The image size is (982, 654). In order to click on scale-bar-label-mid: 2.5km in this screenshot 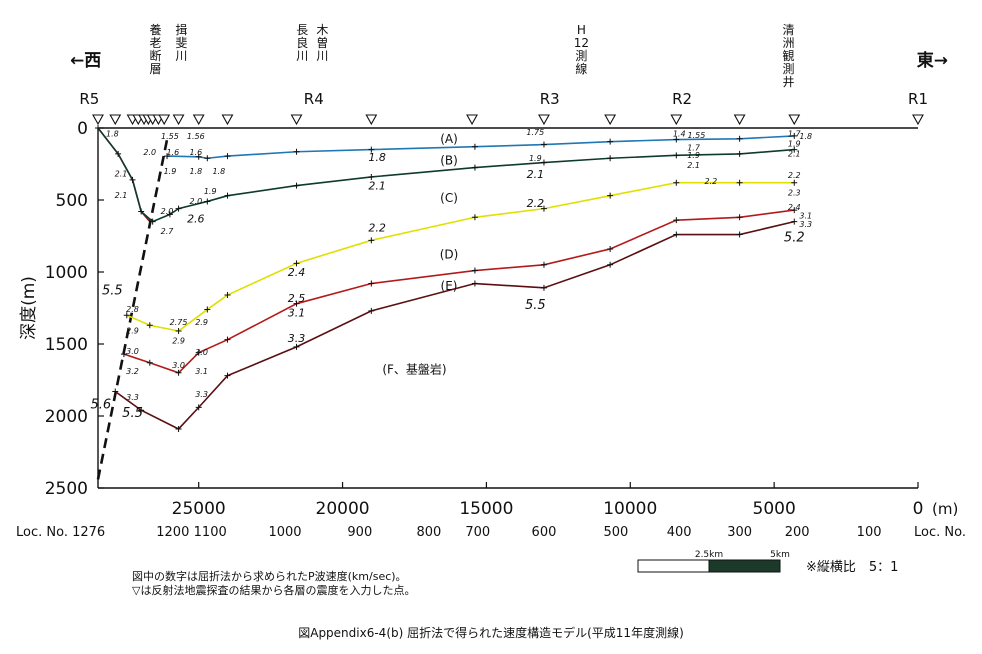, I will do `click(709, 555)`.